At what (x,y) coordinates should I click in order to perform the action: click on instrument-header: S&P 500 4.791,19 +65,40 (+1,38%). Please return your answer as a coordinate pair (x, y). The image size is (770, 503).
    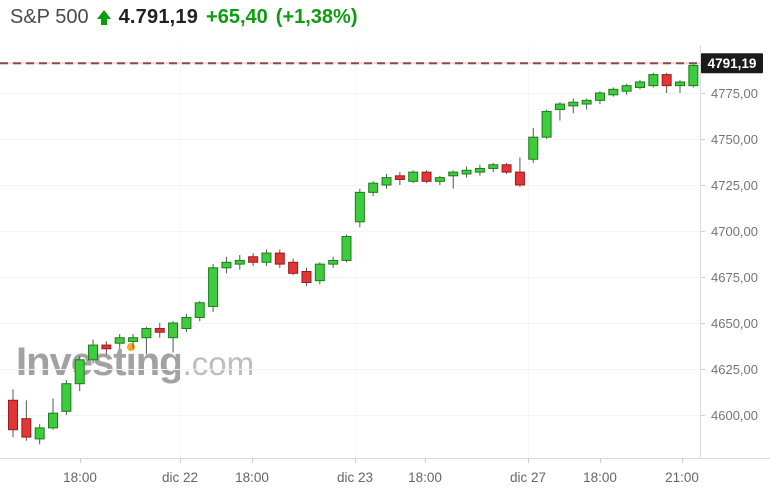
    Looking at the image, I should click on (184, 17).